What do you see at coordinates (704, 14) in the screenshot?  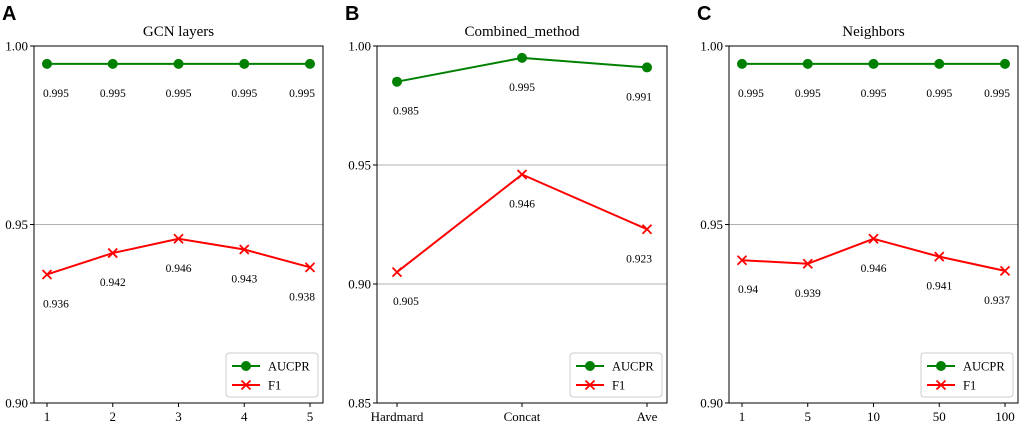 I see `panel-letter: C` at bounding box center [704, 14].